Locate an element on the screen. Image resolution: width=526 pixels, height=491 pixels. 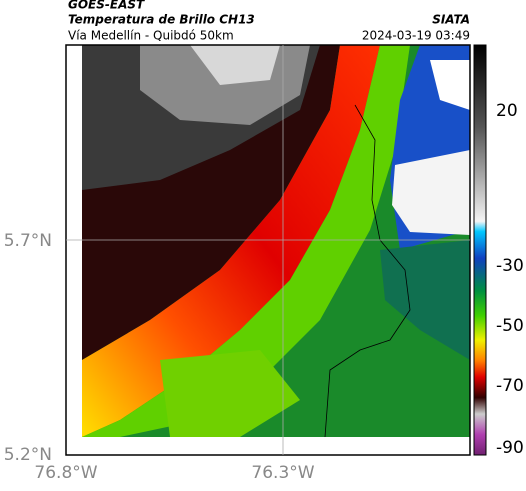
lon-label: 76.3°W is located at coordinates (282, 473).